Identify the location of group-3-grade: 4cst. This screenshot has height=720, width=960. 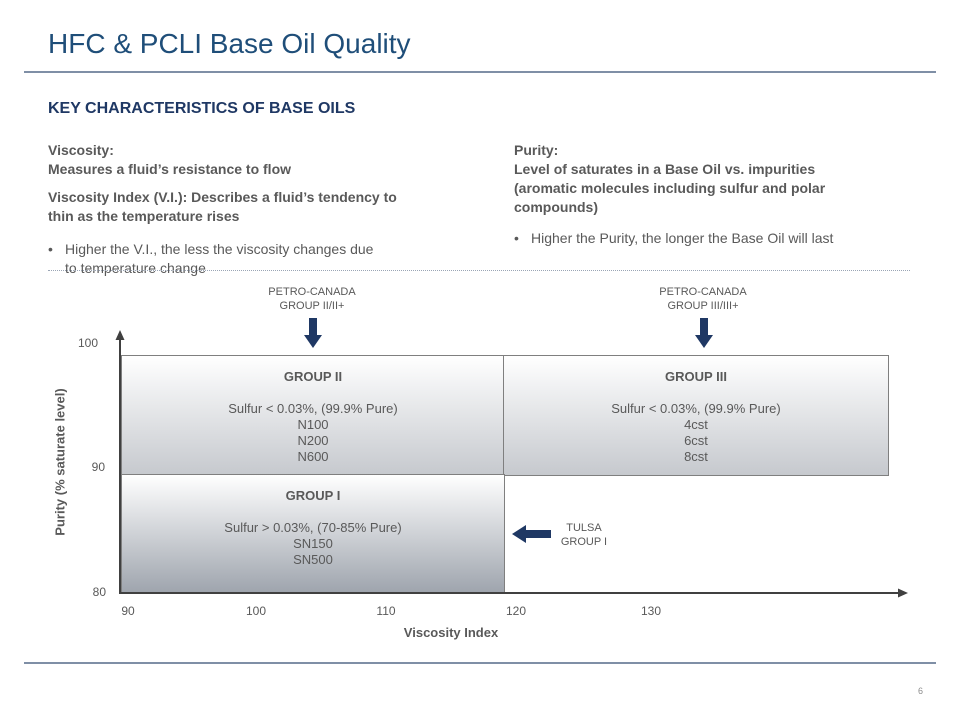
(696, 424).